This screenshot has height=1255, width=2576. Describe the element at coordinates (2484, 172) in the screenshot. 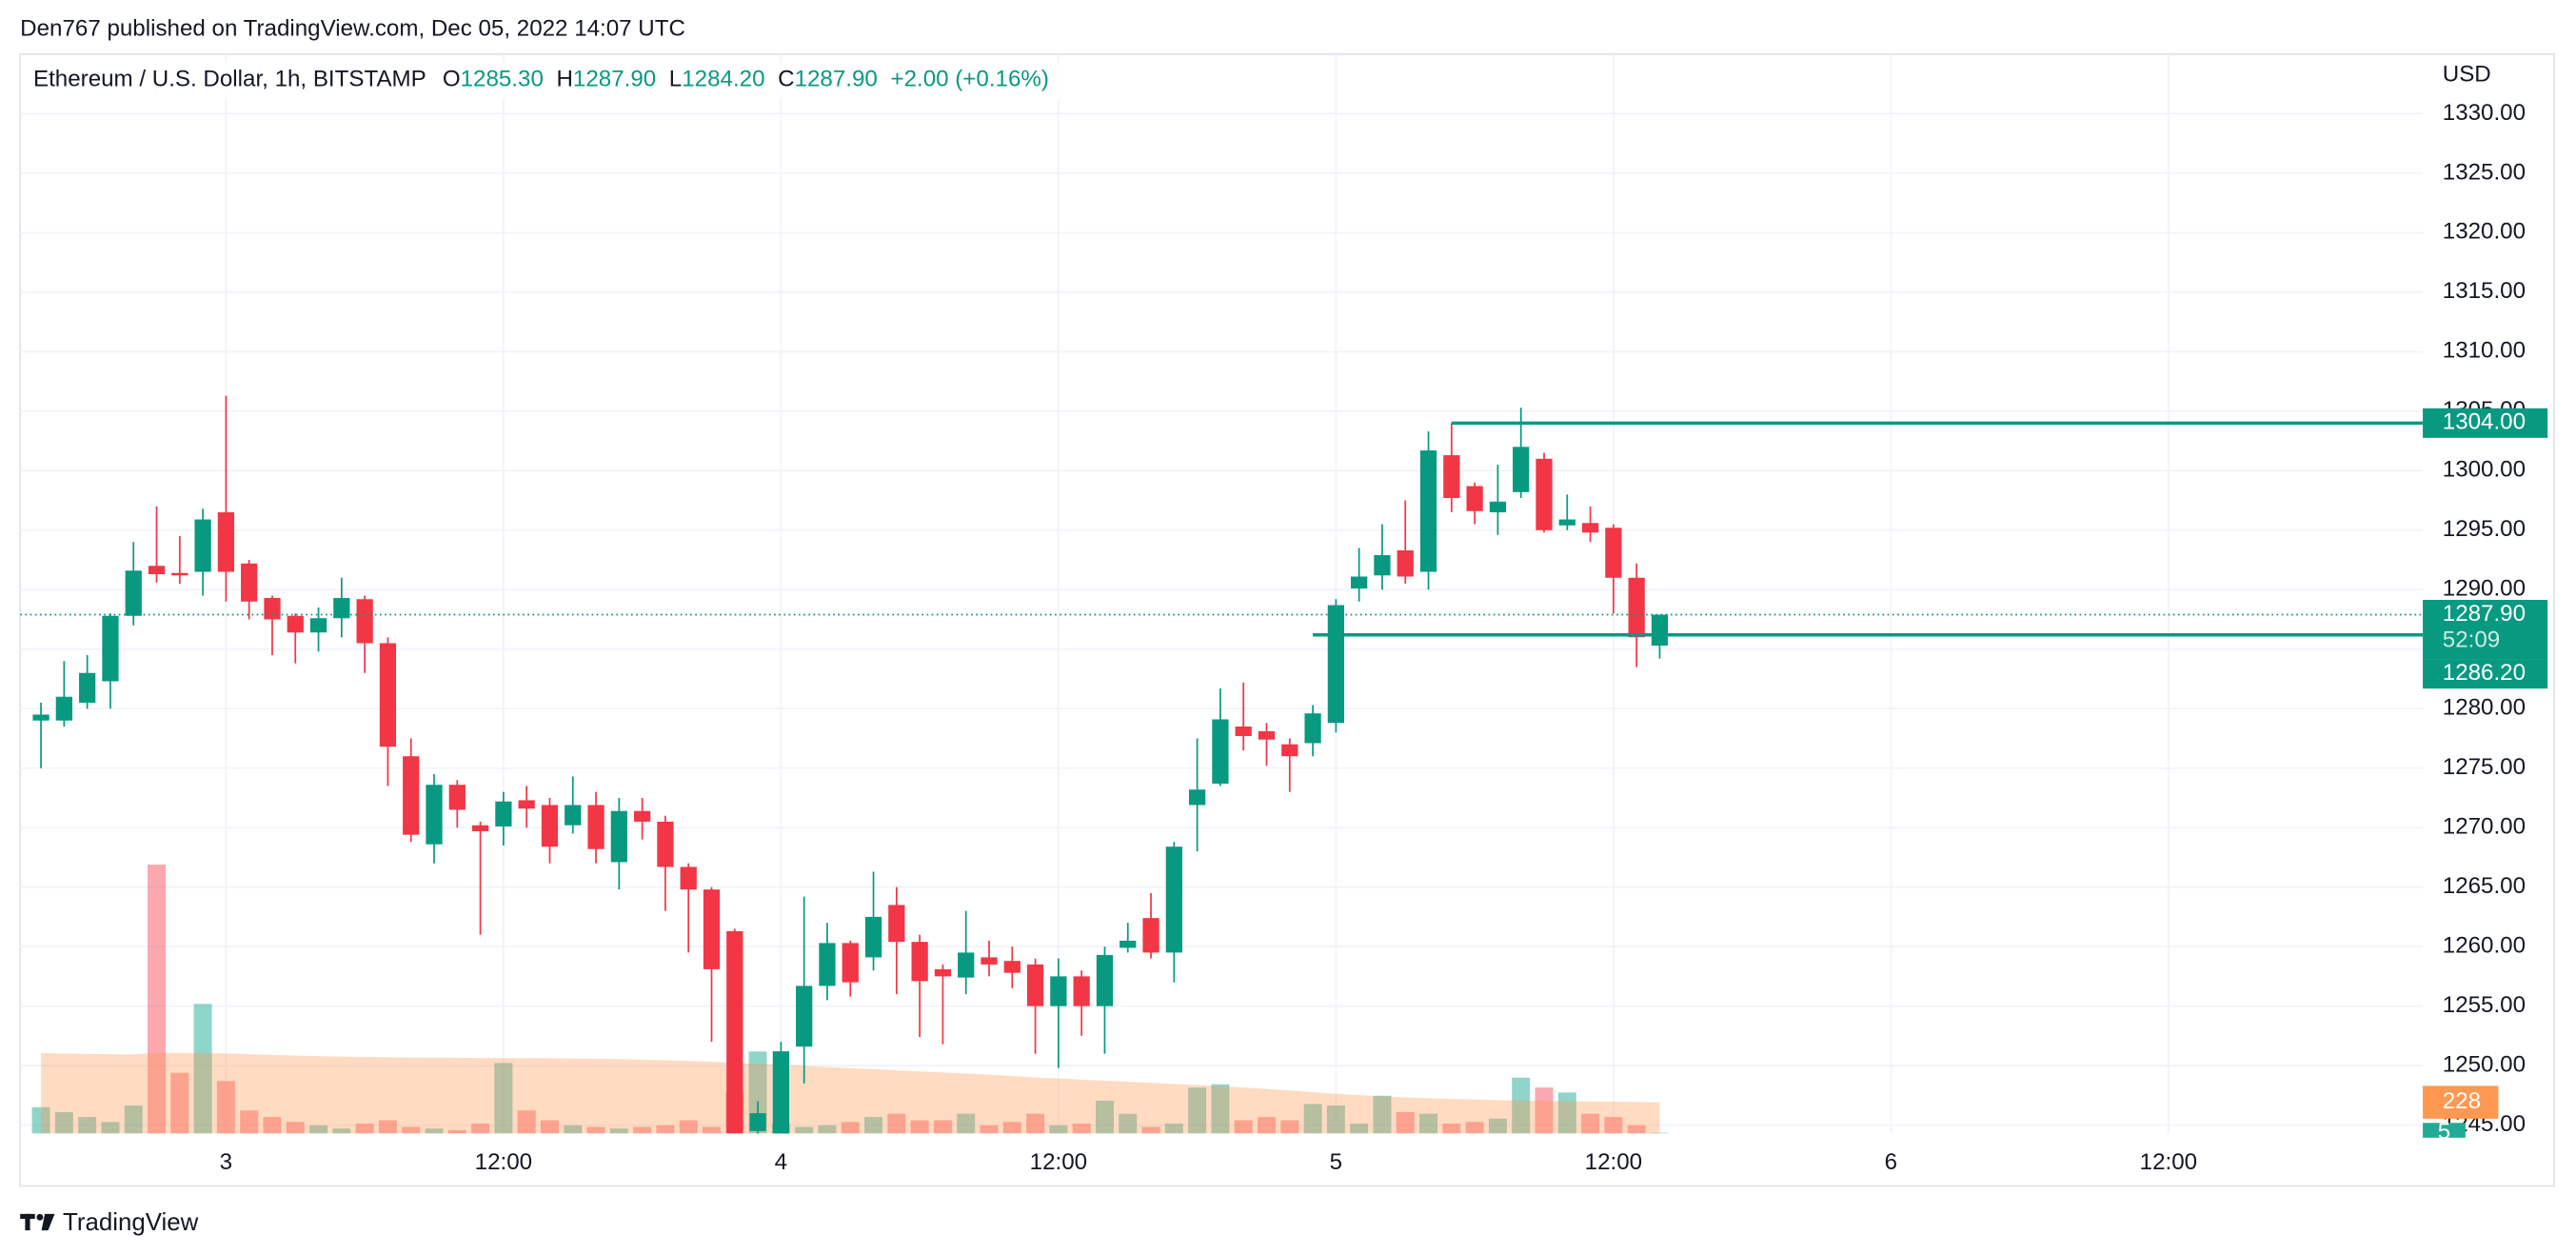

I see `y-tick-label: 1325.00` at that location.